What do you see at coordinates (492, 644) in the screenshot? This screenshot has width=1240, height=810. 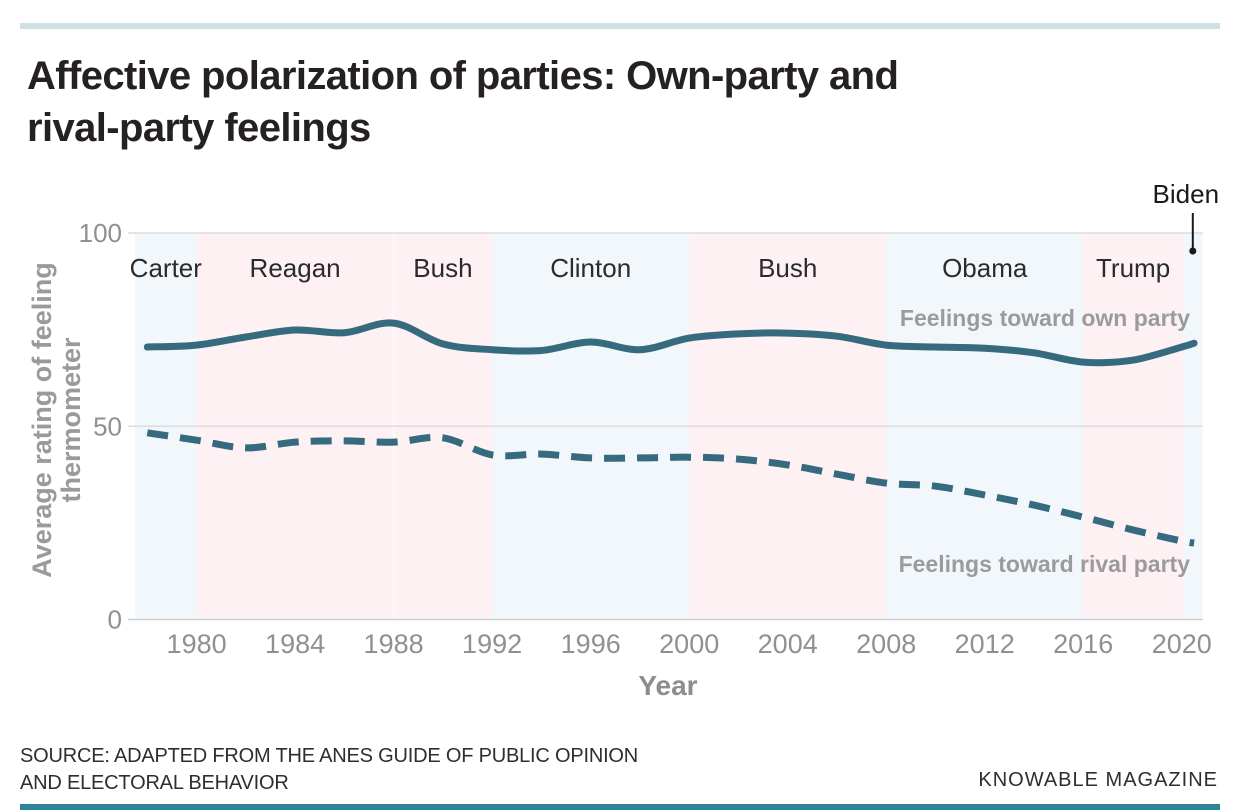 I see `x-tick-label: 1992` at bounding box center [492, 644].